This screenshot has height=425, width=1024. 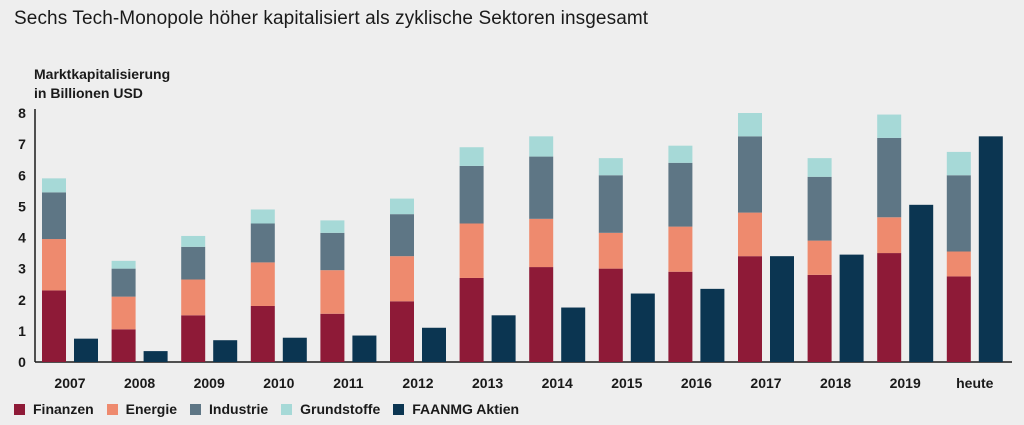 What do you see at coordinates (487, 383) in the screenshot?
I see `x-tick-label: 2013` at bounding box center [487, 383].